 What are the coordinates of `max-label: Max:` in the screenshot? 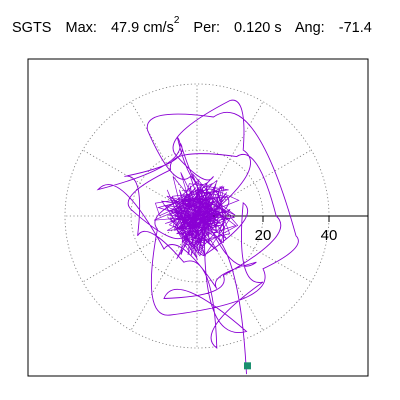 It's located at (81, 27).